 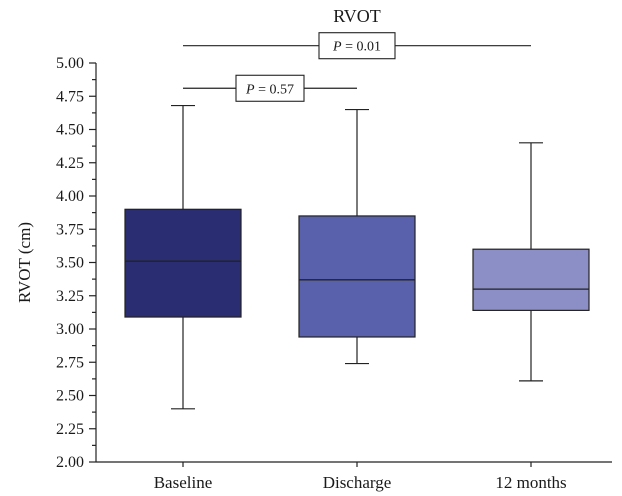 I want to click on p-value-label: P = 0.57, so click(x=269, y=89).